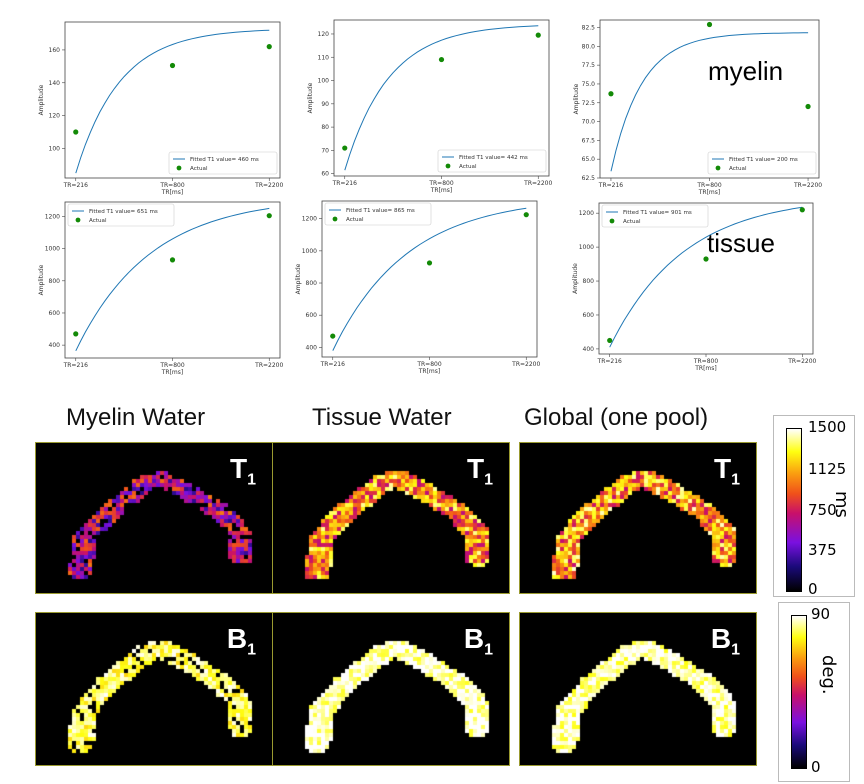  I want to click on legend-fit-label: Fitted T1 value= 651 ms, so click(123, 212).